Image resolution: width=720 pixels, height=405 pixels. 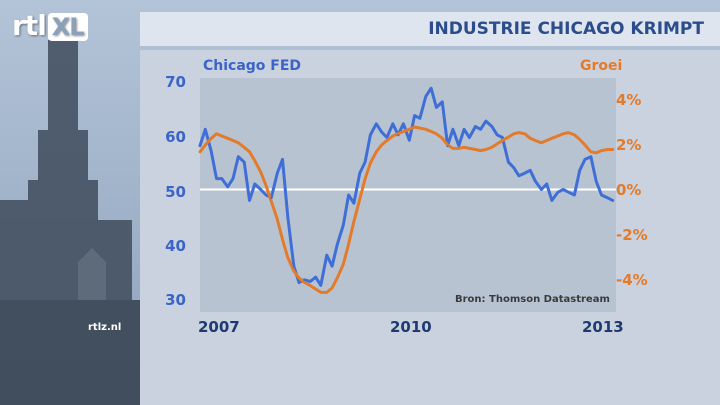 I want to click on title-banner: INDUSTRIE CHICAGO KRIMPT, so click(x=430, y=29).